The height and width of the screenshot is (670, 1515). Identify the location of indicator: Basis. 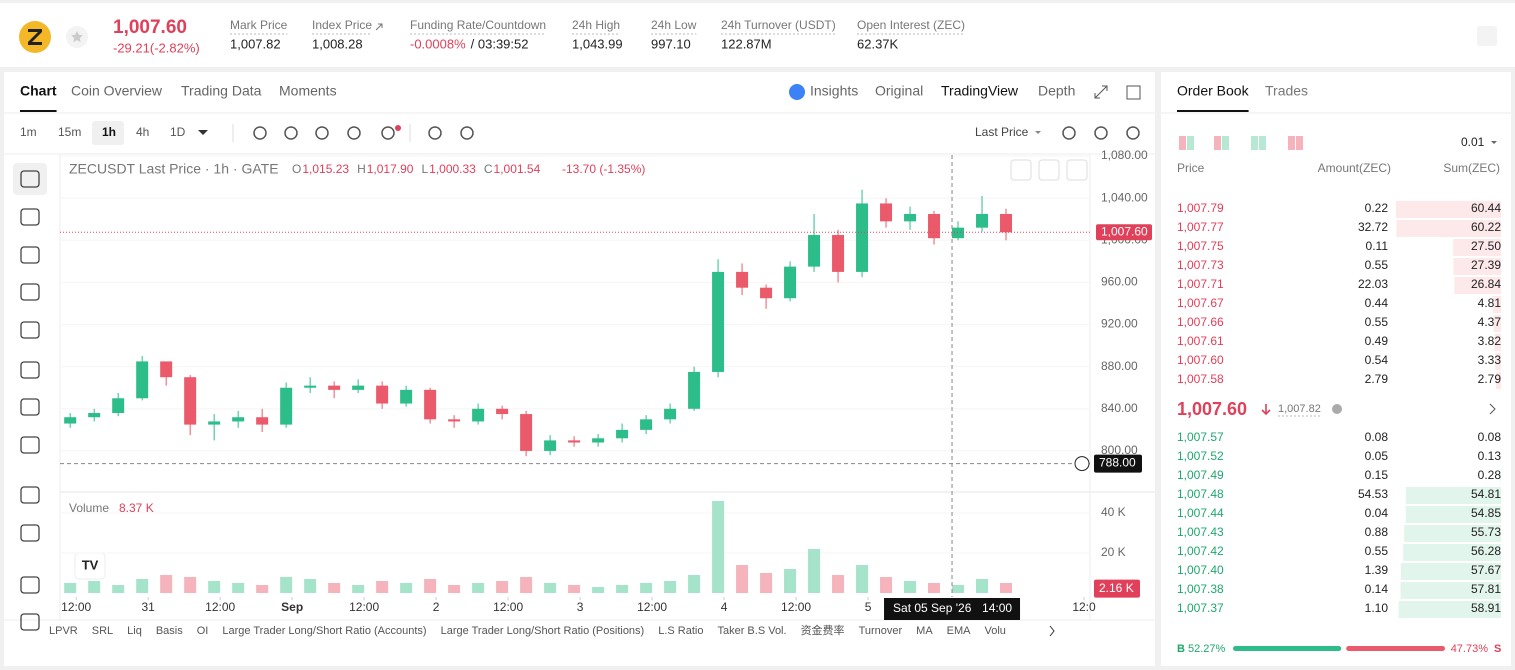
(169, 631).